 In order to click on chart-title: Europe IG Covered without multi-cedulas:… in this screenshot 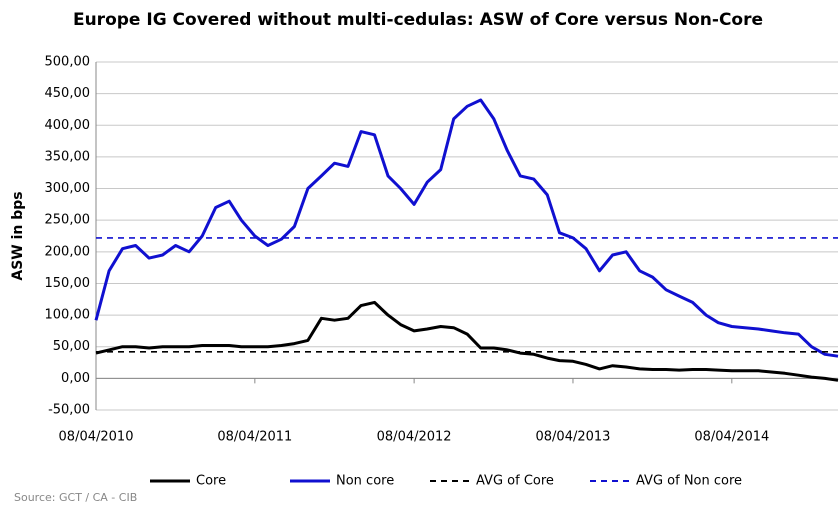, I will do `click(418, 20)`.